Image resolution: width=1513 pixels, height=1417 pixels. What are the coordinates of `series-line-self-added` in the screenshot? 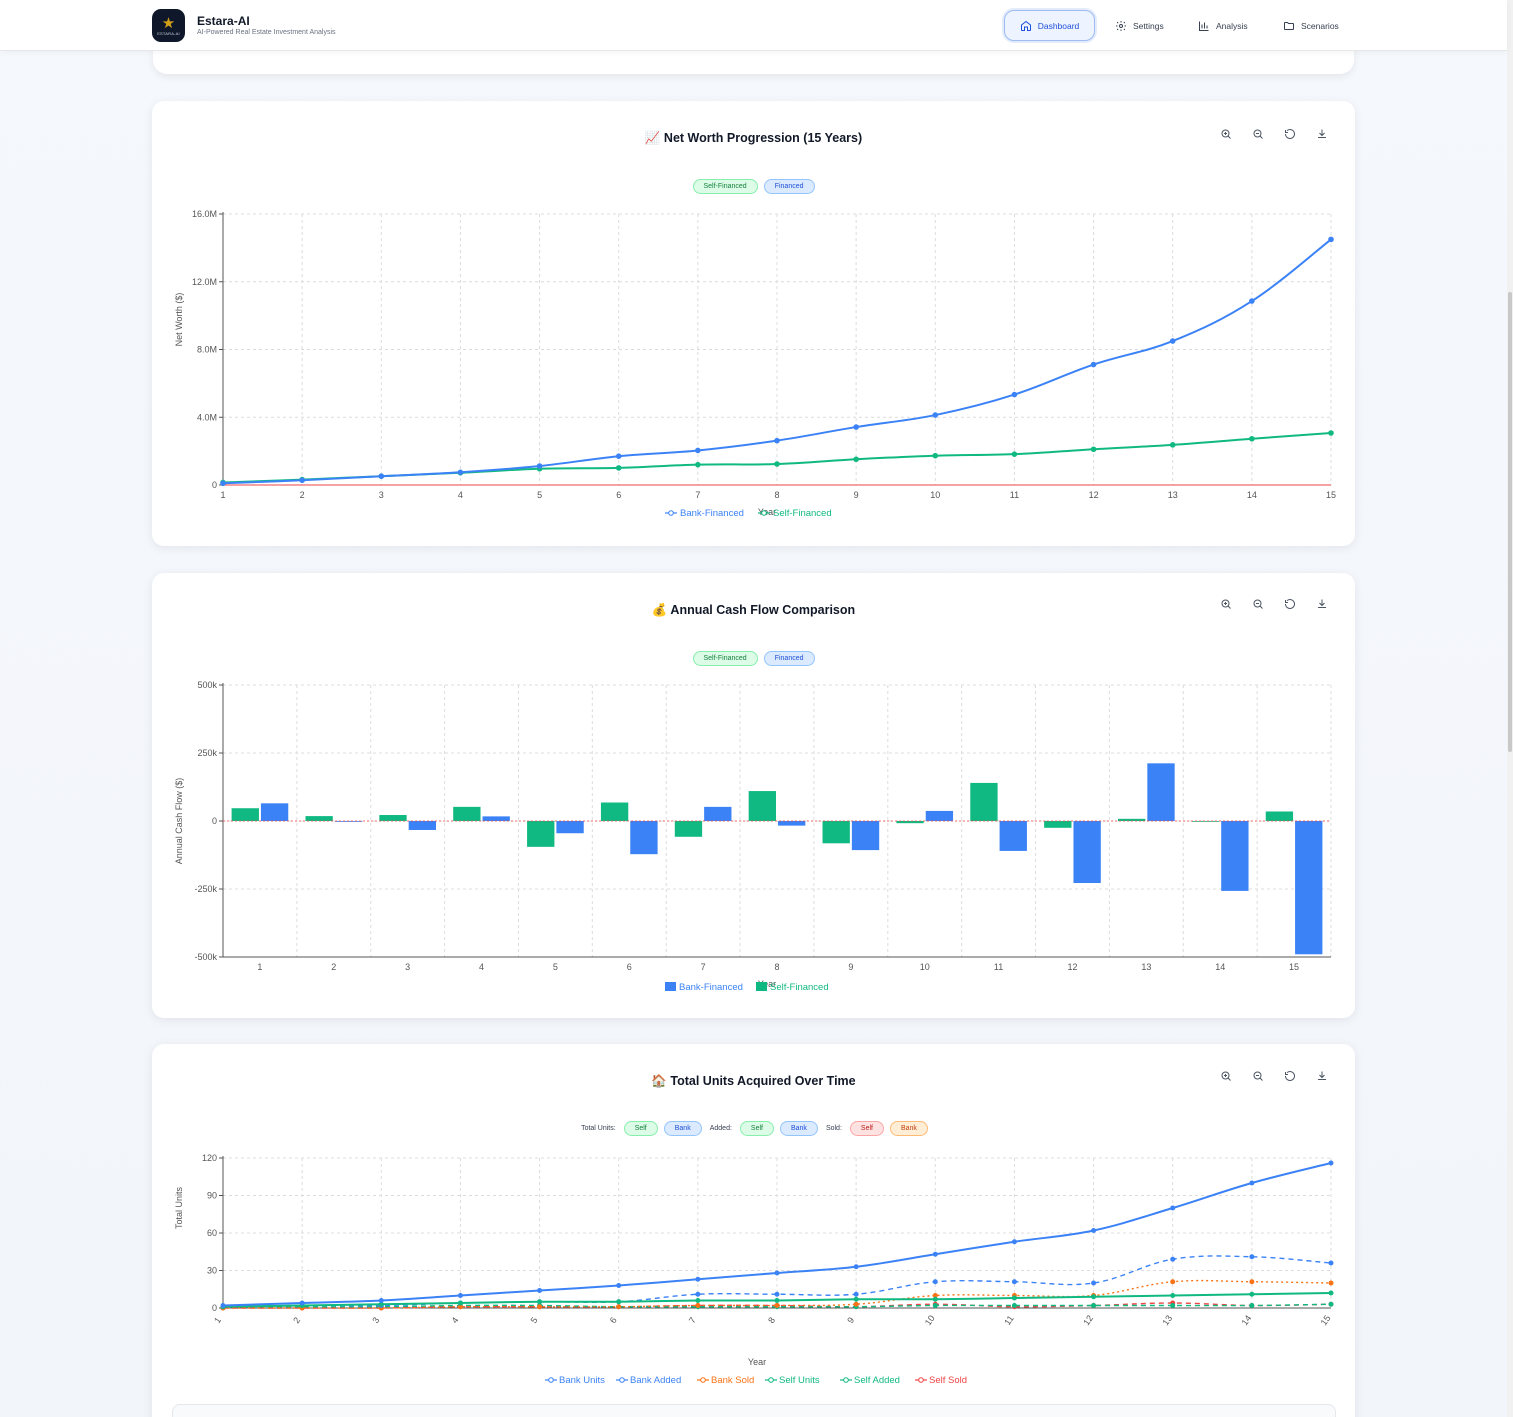 It's located at (777, 1305).